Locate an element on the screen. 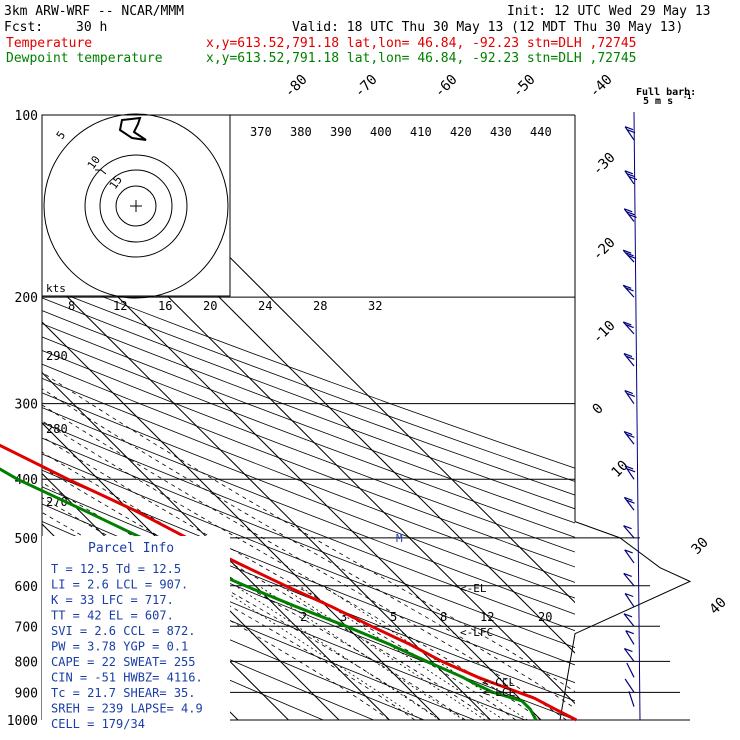 This screenshot has width=740, height=740. dewpoint-legend-label: Dewpoint temperature is located at coordinates (84, 58).